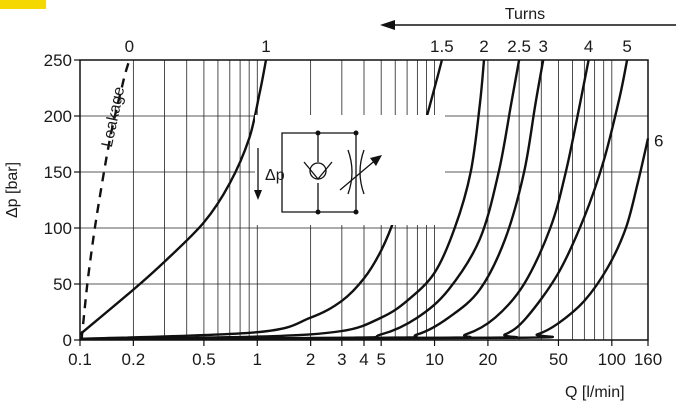  I want to click on x-tick-label: 0.5, so click(204, 359).